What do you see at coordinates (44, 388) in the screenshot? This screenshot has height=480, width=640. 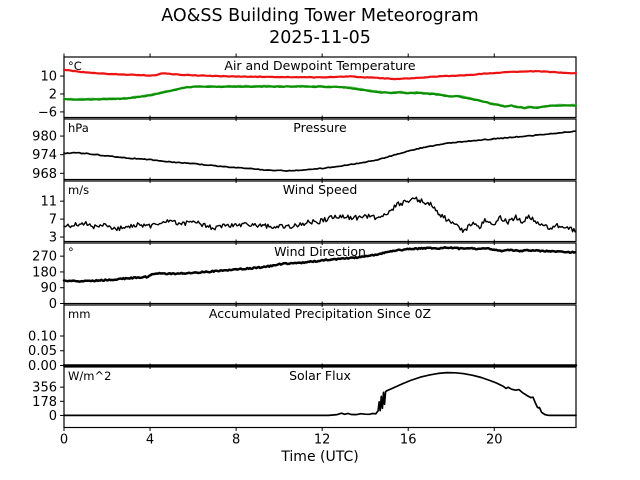 I see `y-tick-label-solar-flux: 356` at bounding box center [44, 388].